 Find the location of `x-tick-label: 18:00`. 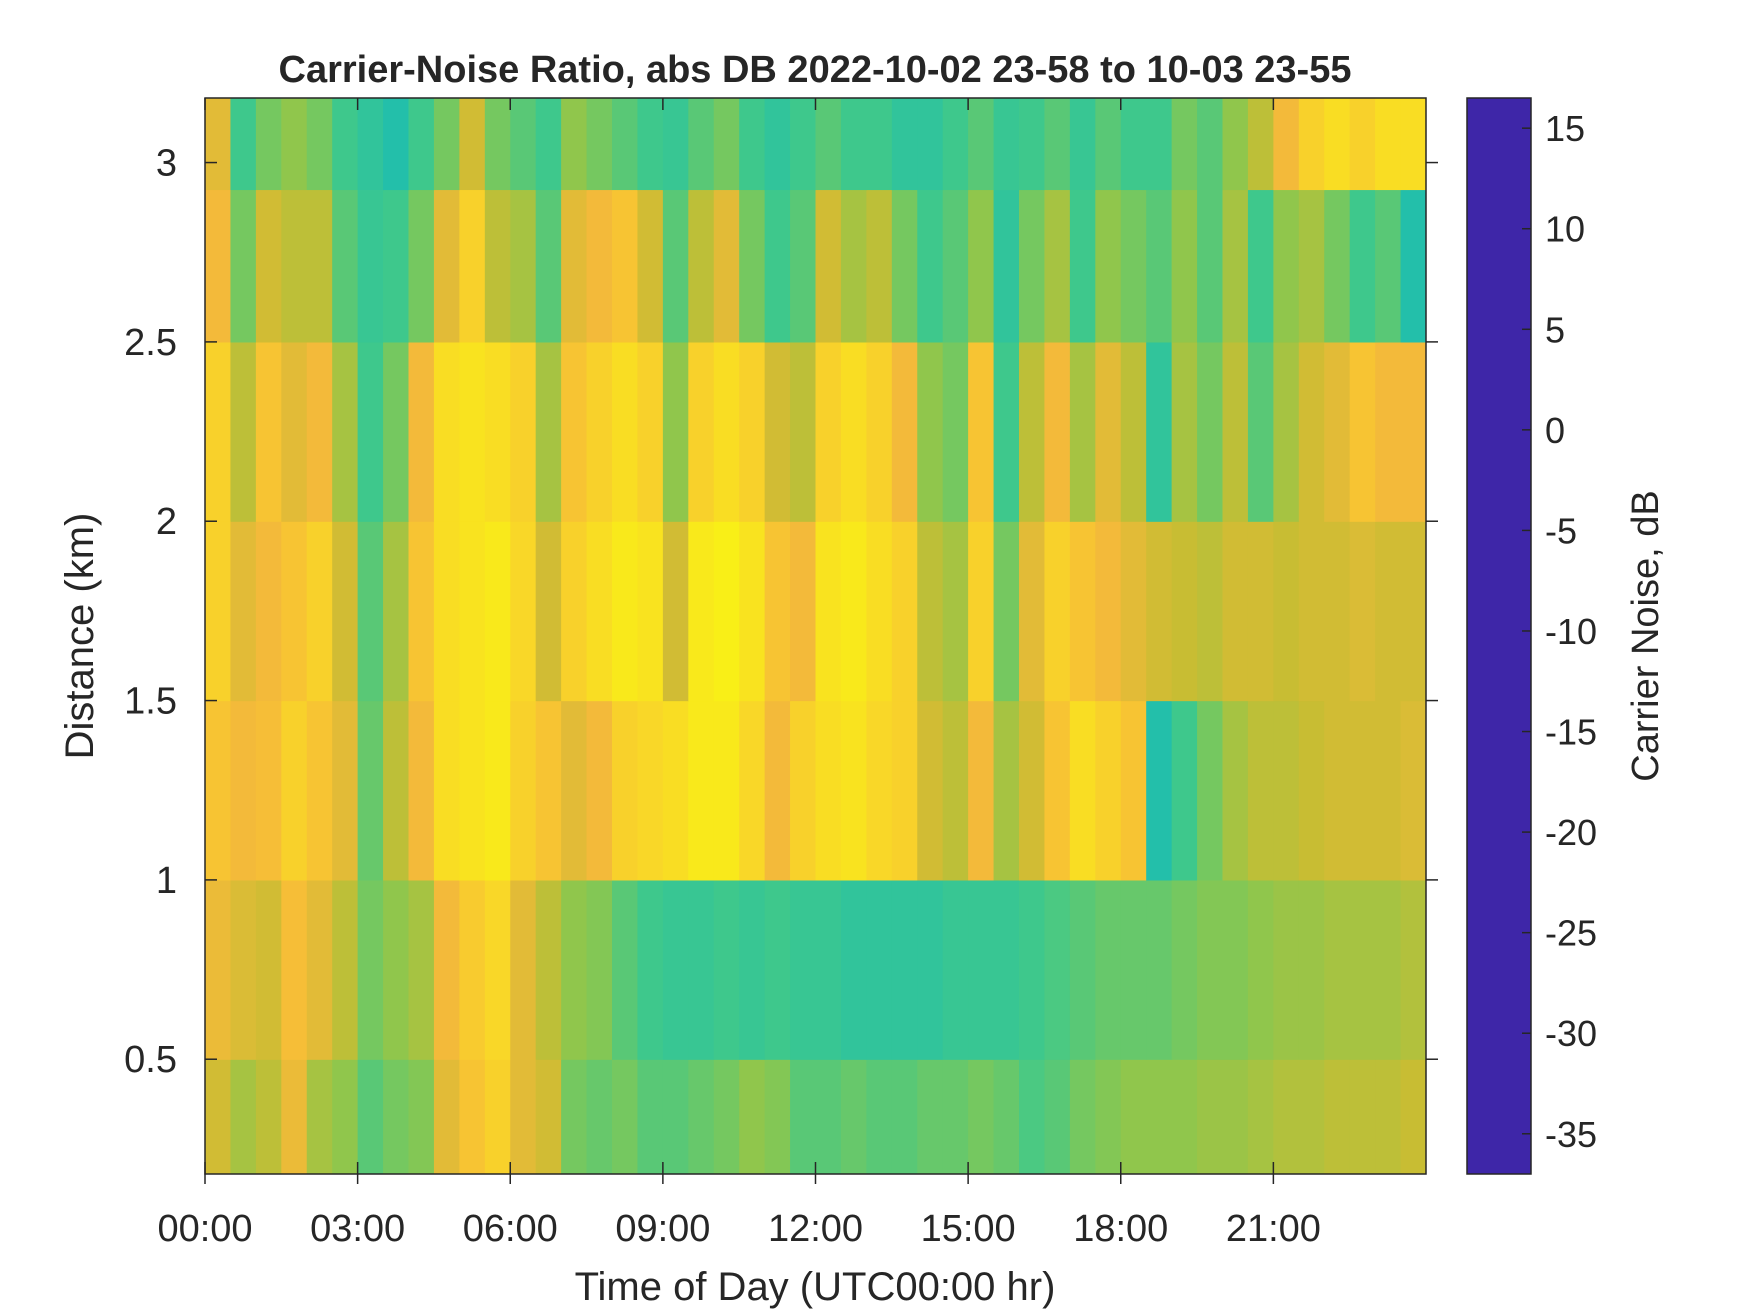

x-tick-label: 18:00 is located at coordinates (1120, 1229).